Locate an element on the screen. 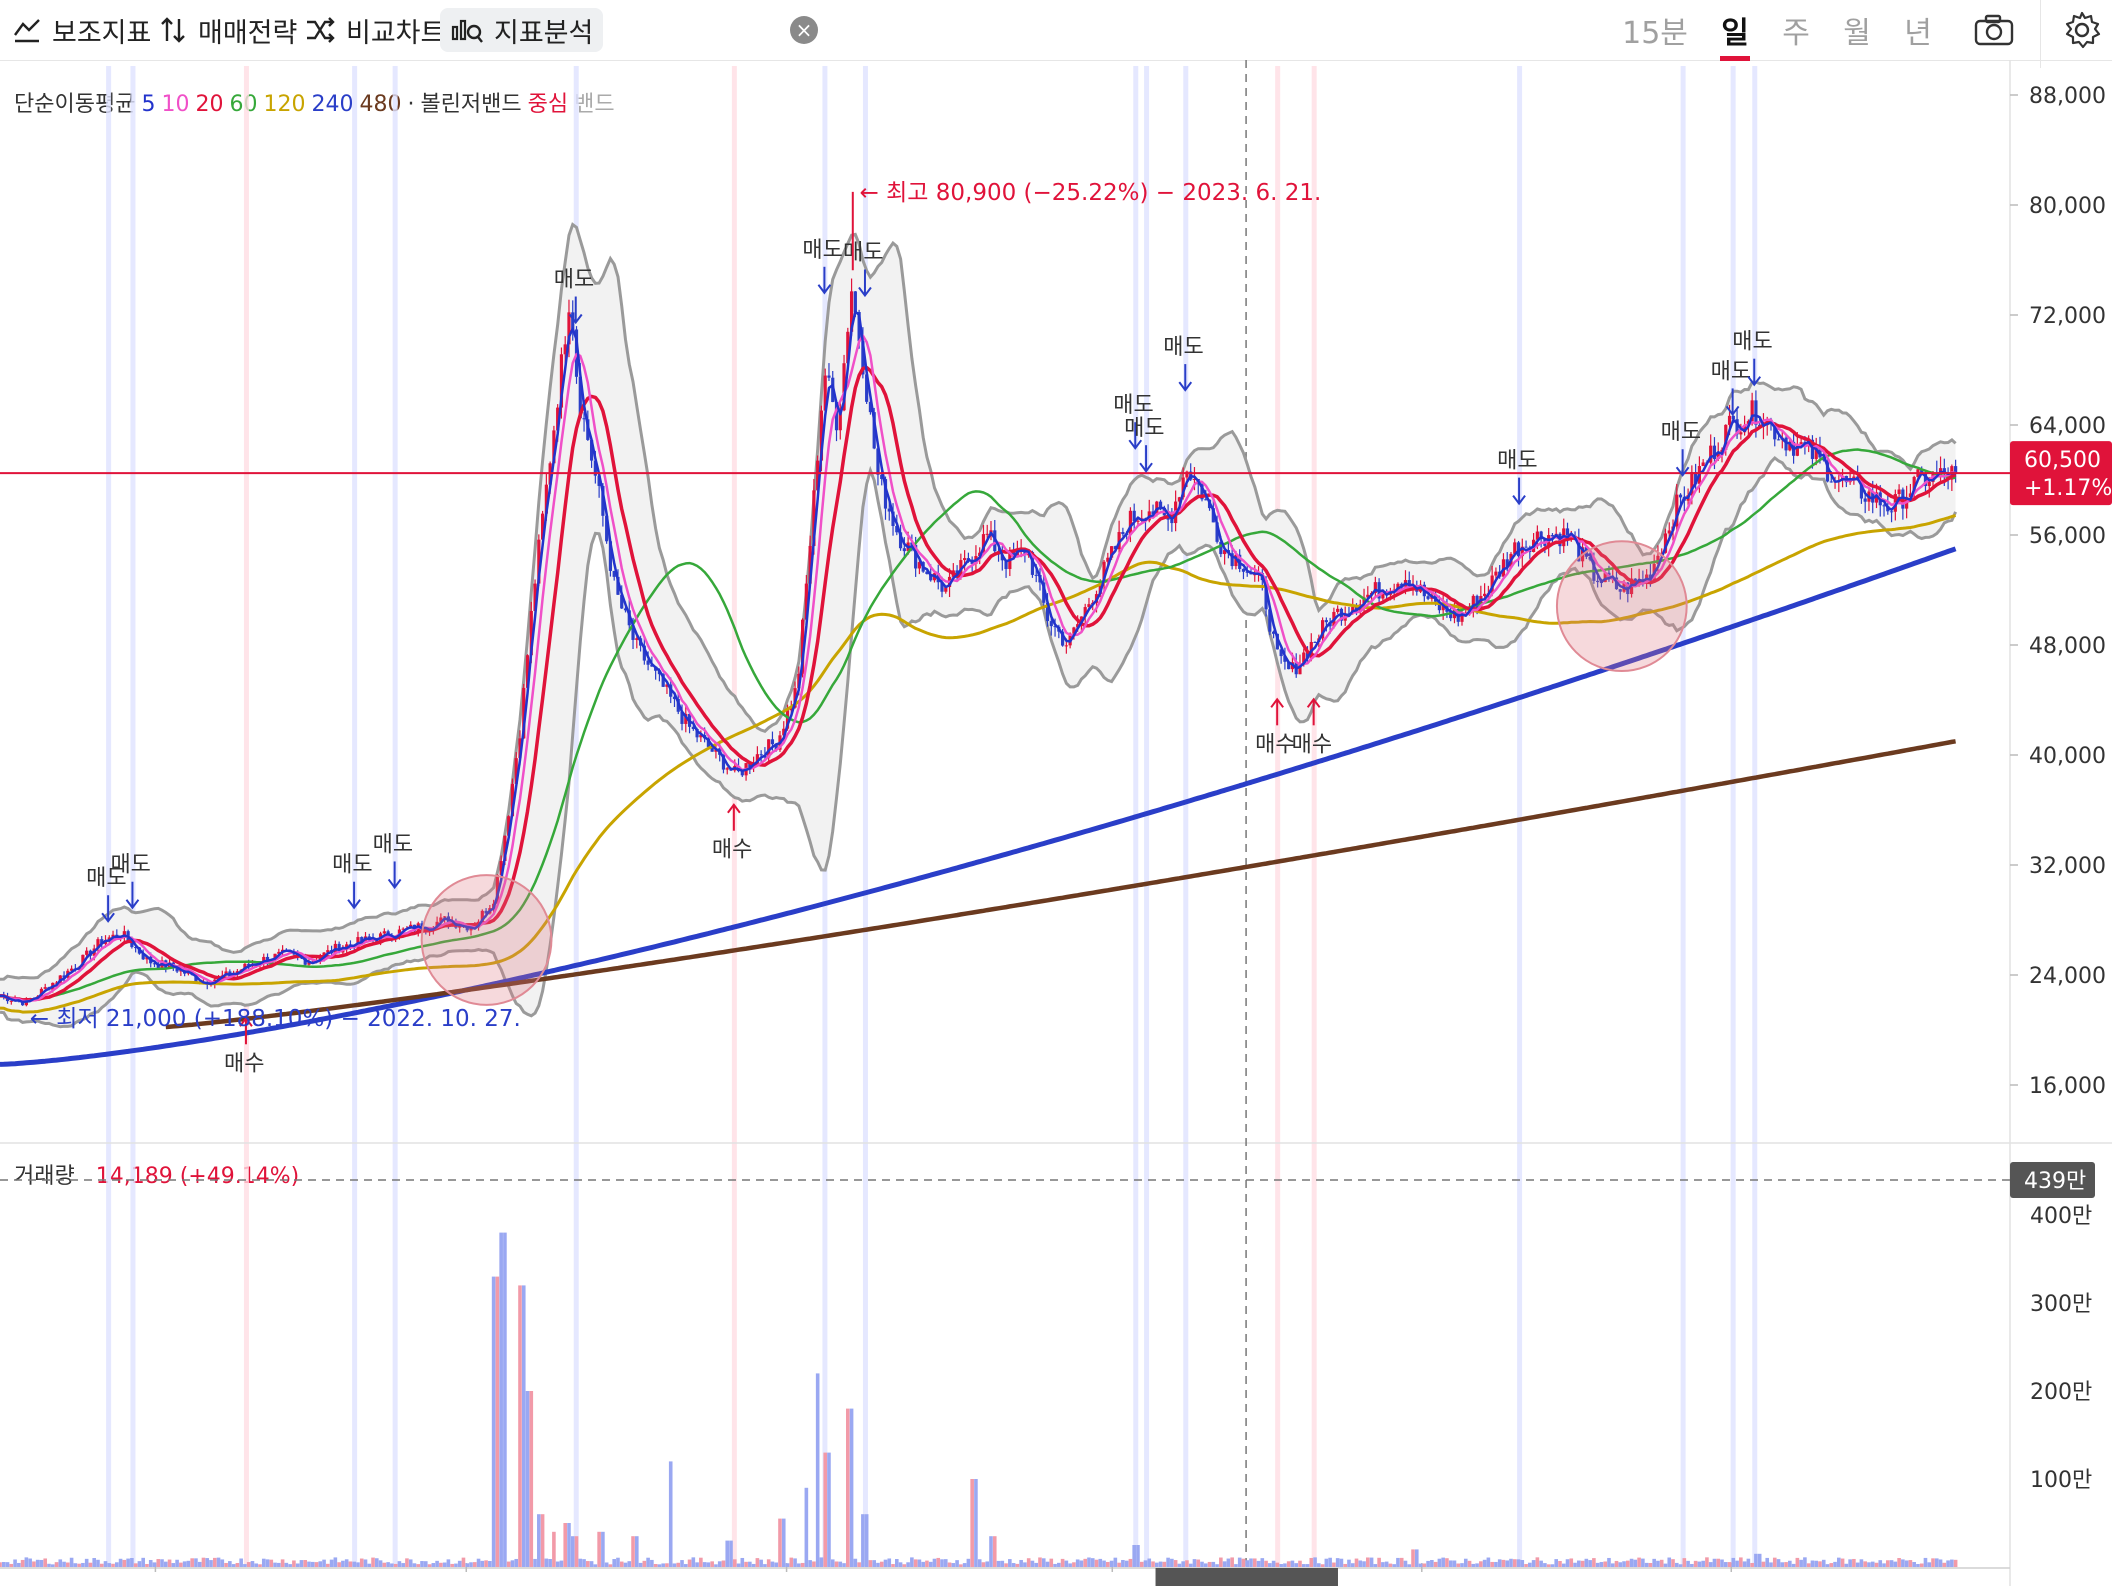 The width and height of the screenshot is (2112, 1586). volume-change: (+49.14%) is located at coordinates (239, 1176).